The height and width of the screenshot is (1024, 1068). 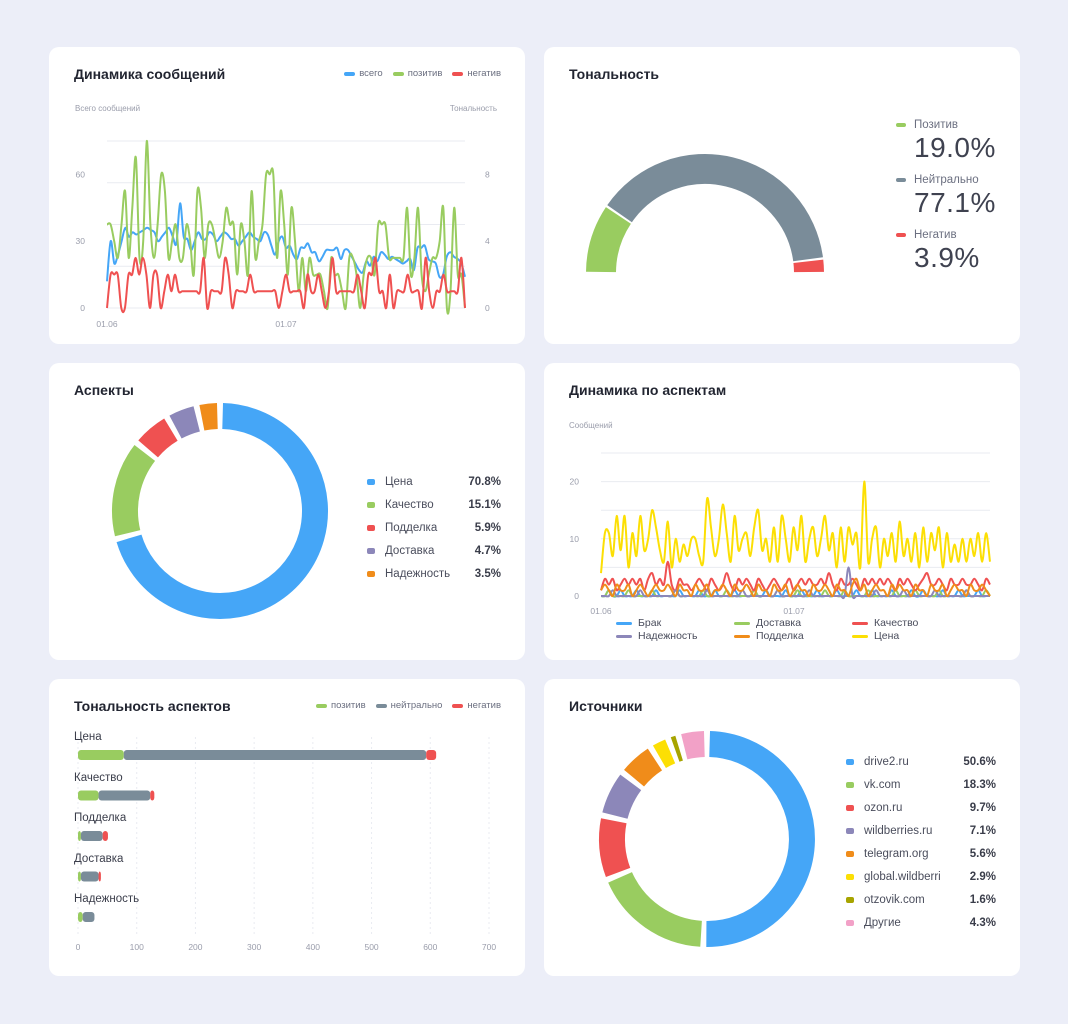 I want to click on legend-label: ozon.ru, so click(x=883, y=807).